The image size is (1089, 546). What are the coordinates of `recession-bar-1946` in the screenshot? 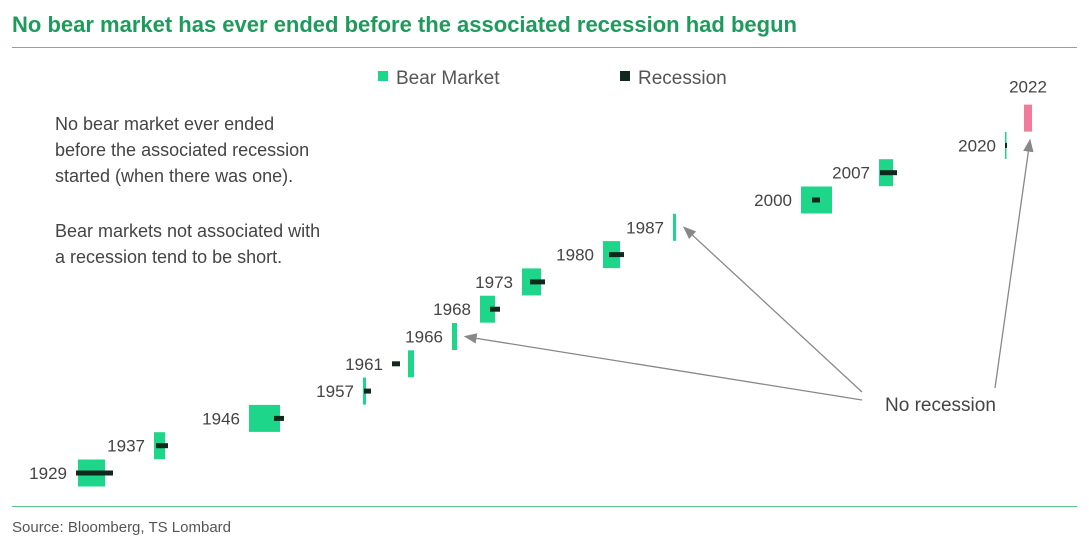 It's located at (279, 418).